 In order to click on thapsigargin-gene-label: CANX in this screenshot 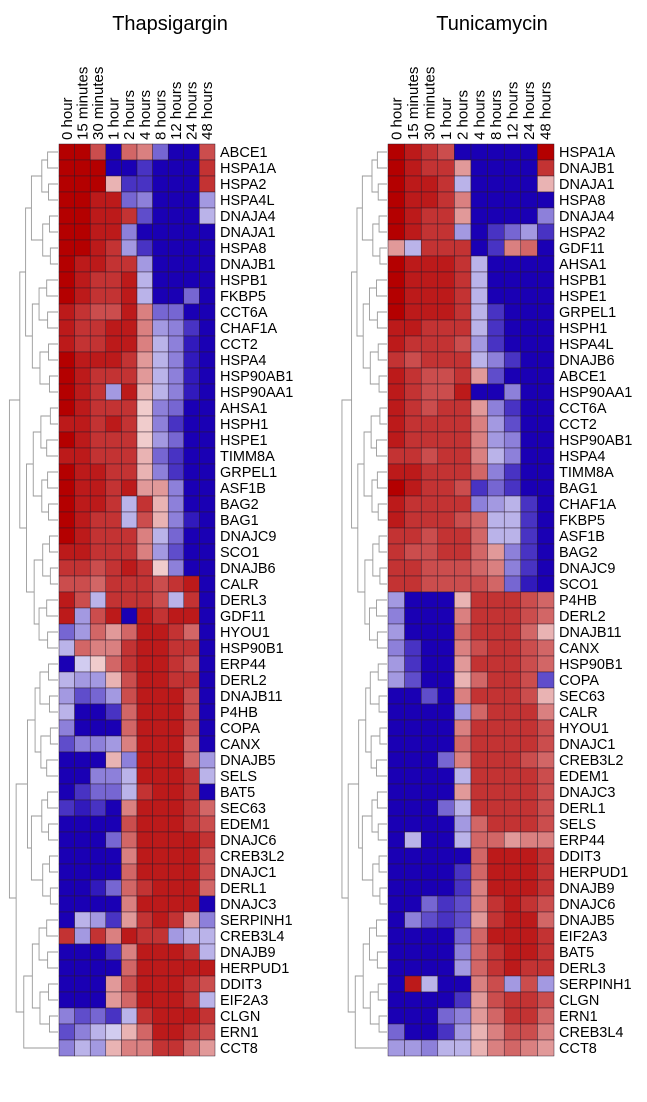, I will do `click(240, 745)`.